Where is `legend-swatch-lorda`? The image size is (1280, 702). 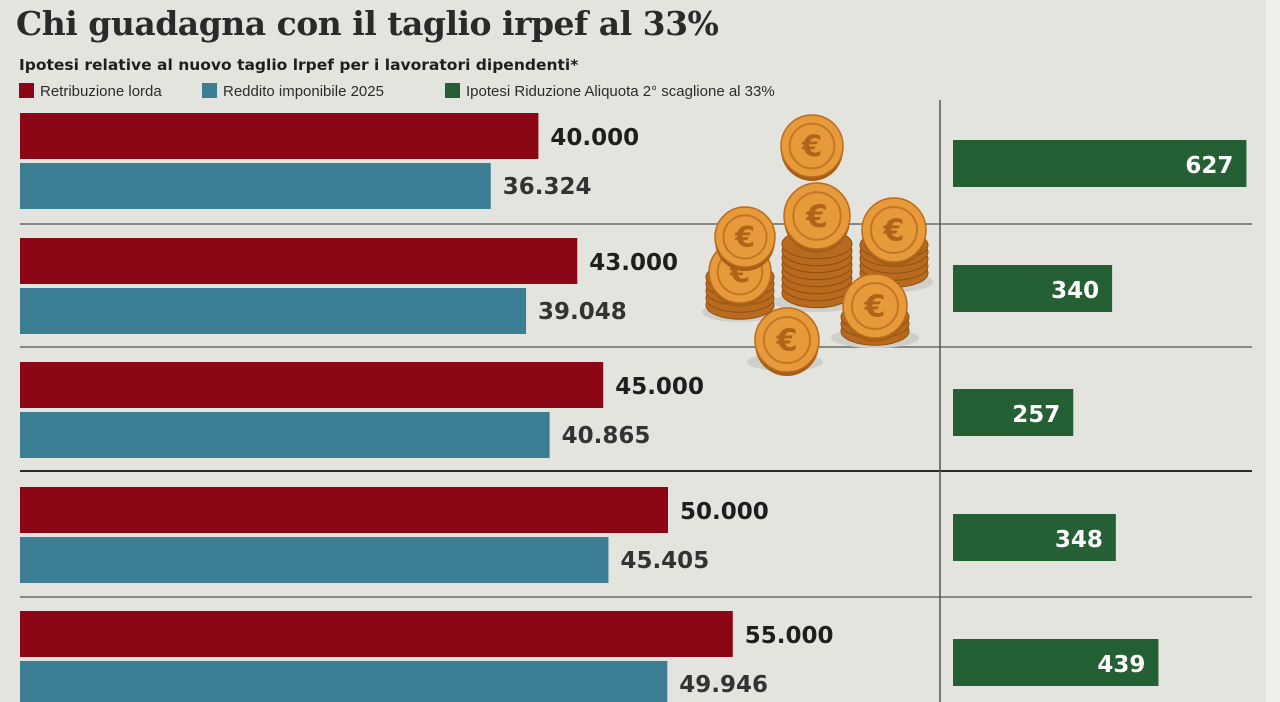
legend-swatch-lorda is located at coordinates (26, 90).